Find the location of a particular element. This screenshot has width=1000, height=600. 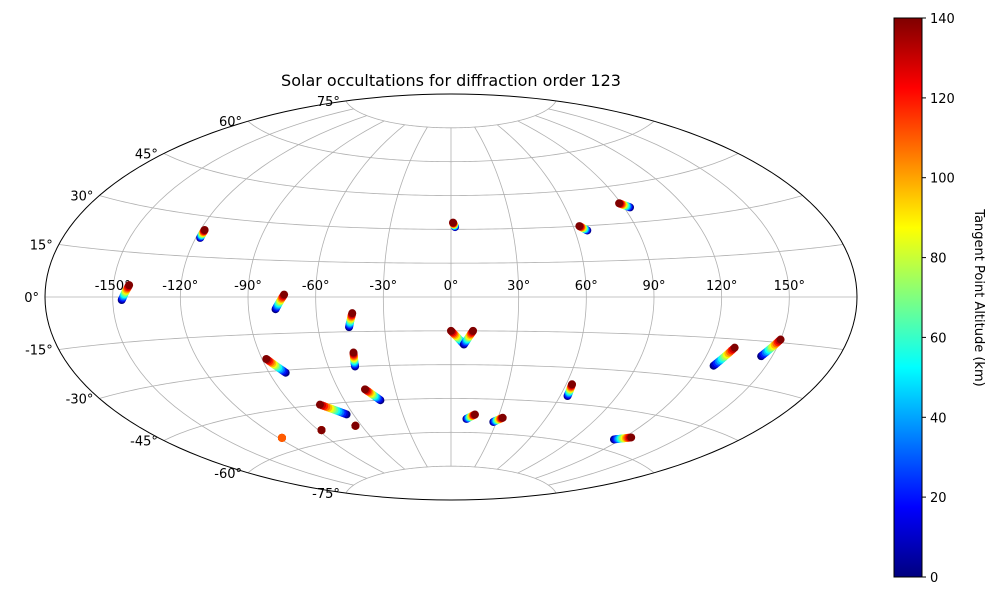

colorbar-tick-label: 0 is located at coordinates (934, 578).